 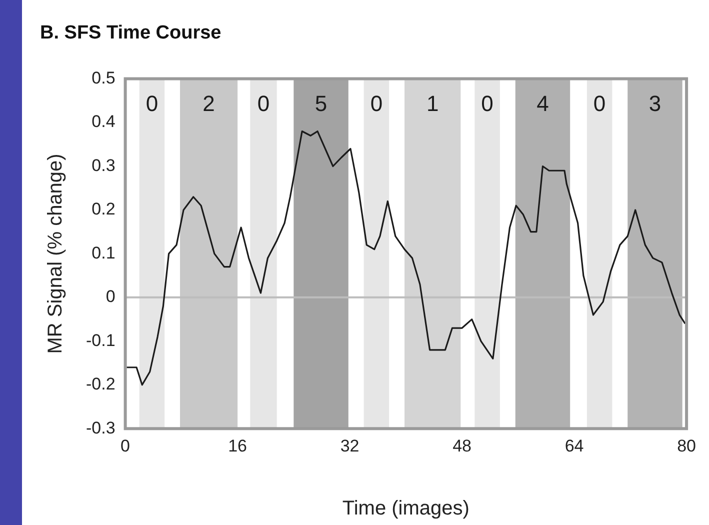 I want to click on x-tick-label: 64, so click(x=574, y=446).